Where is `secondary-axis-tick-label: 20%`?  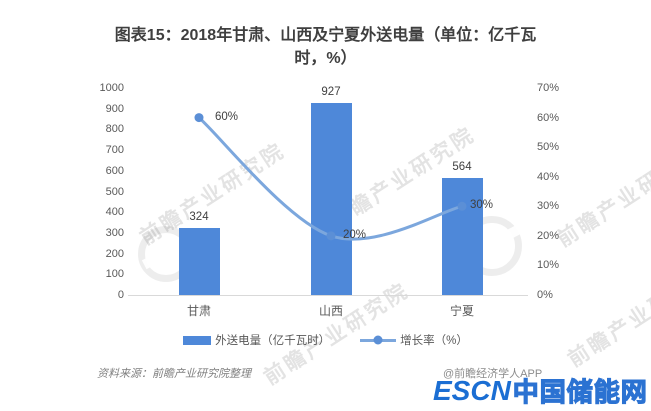
secondary-axis-tick-label: 20% is located at coordinates (548, 235).